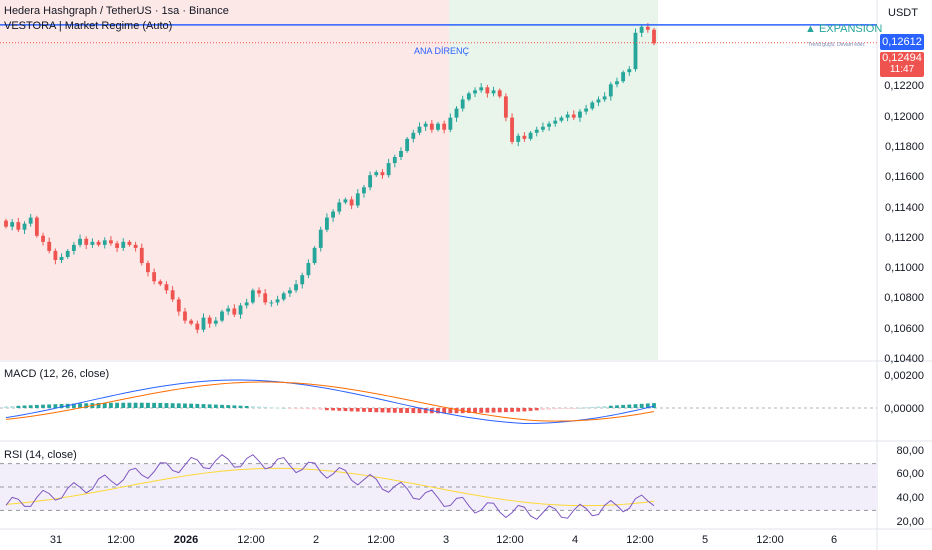  What do you see at coordinates (705, 540) in the screenshot?
I see `time-tick: 5` at bounding box center [705, 540].